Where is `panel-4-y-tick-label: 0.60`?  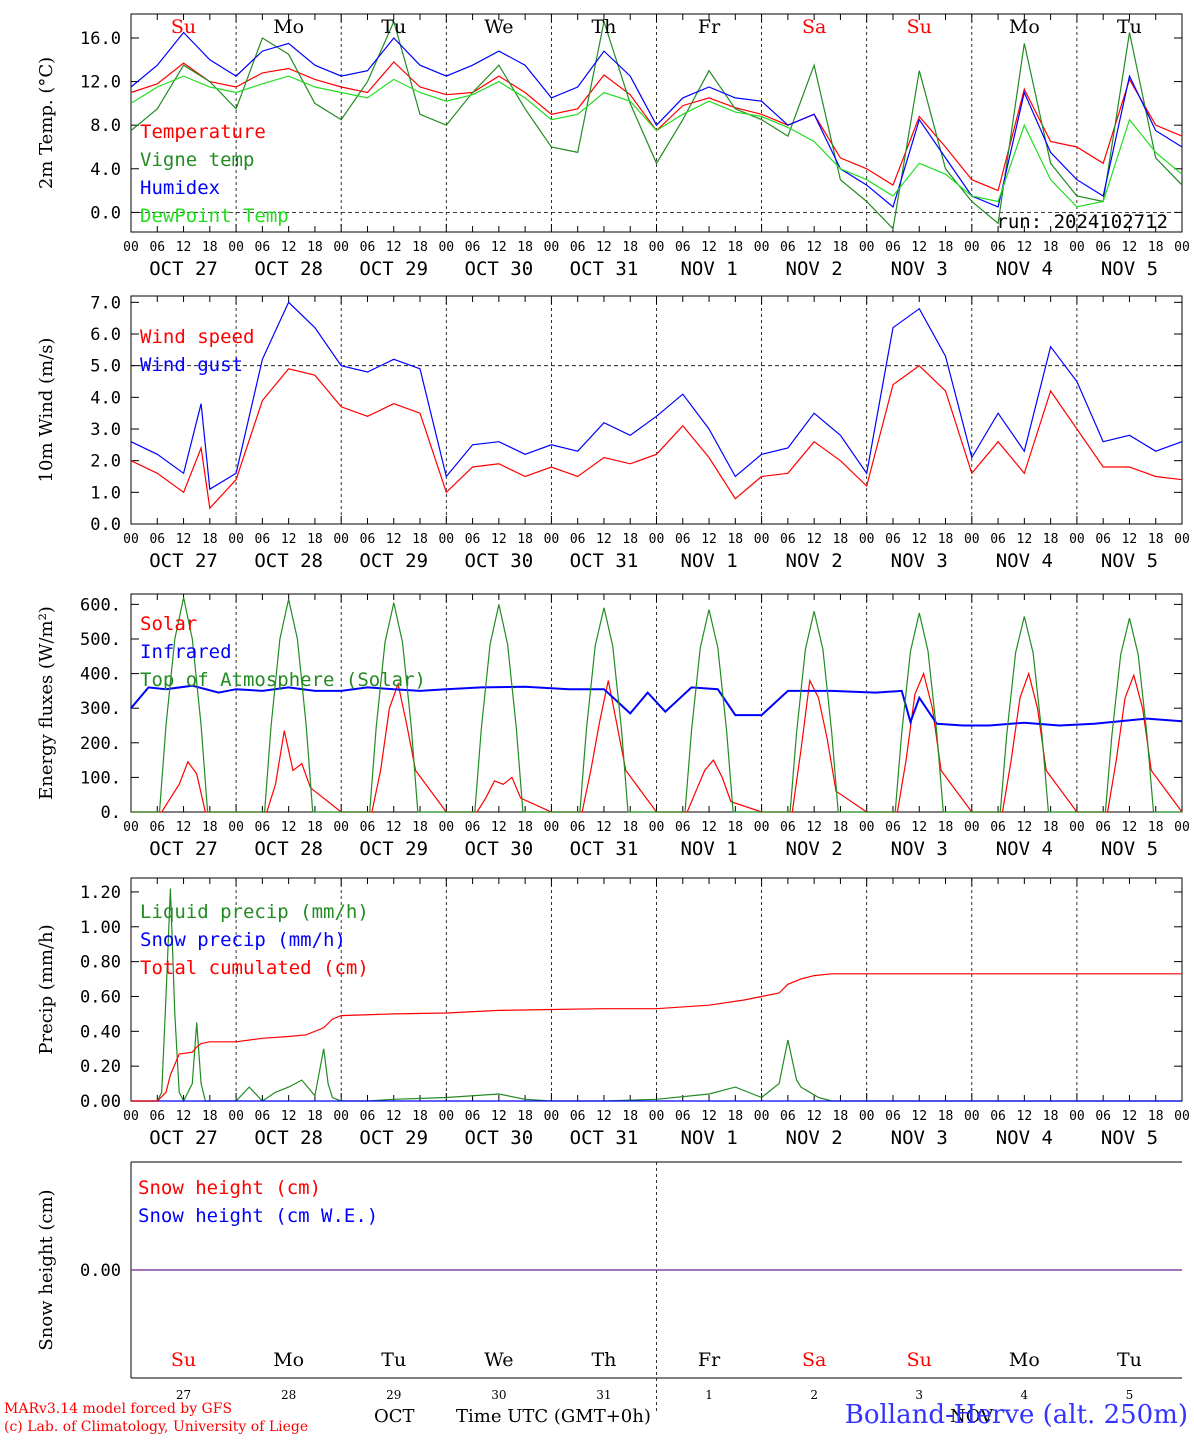
panel-4-y-tick-label: 0.60 is located at coordinates (100, 997).